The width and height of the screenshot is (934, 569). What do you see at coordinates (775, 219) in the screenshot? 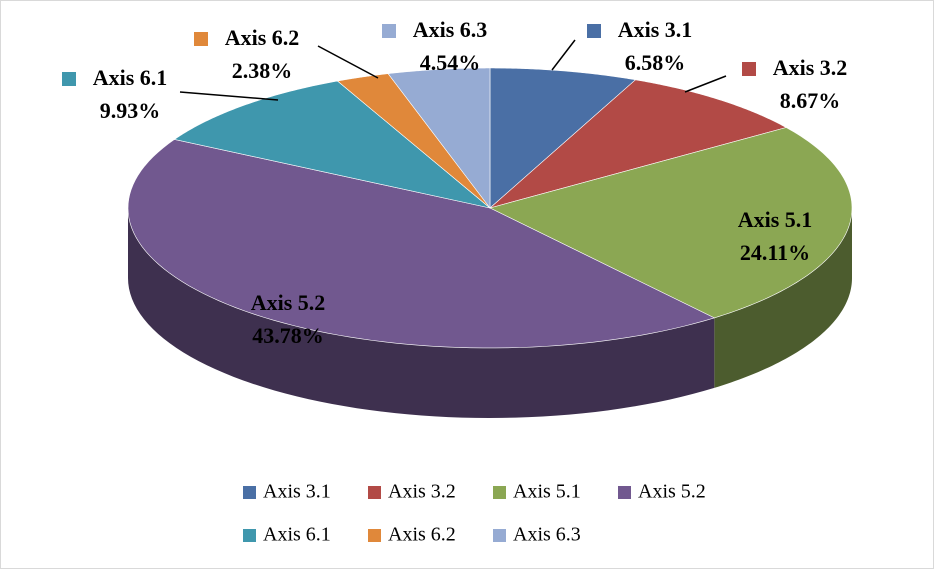
I see `data-label-name: Axis 5.1` at bounding box center [775, 219].